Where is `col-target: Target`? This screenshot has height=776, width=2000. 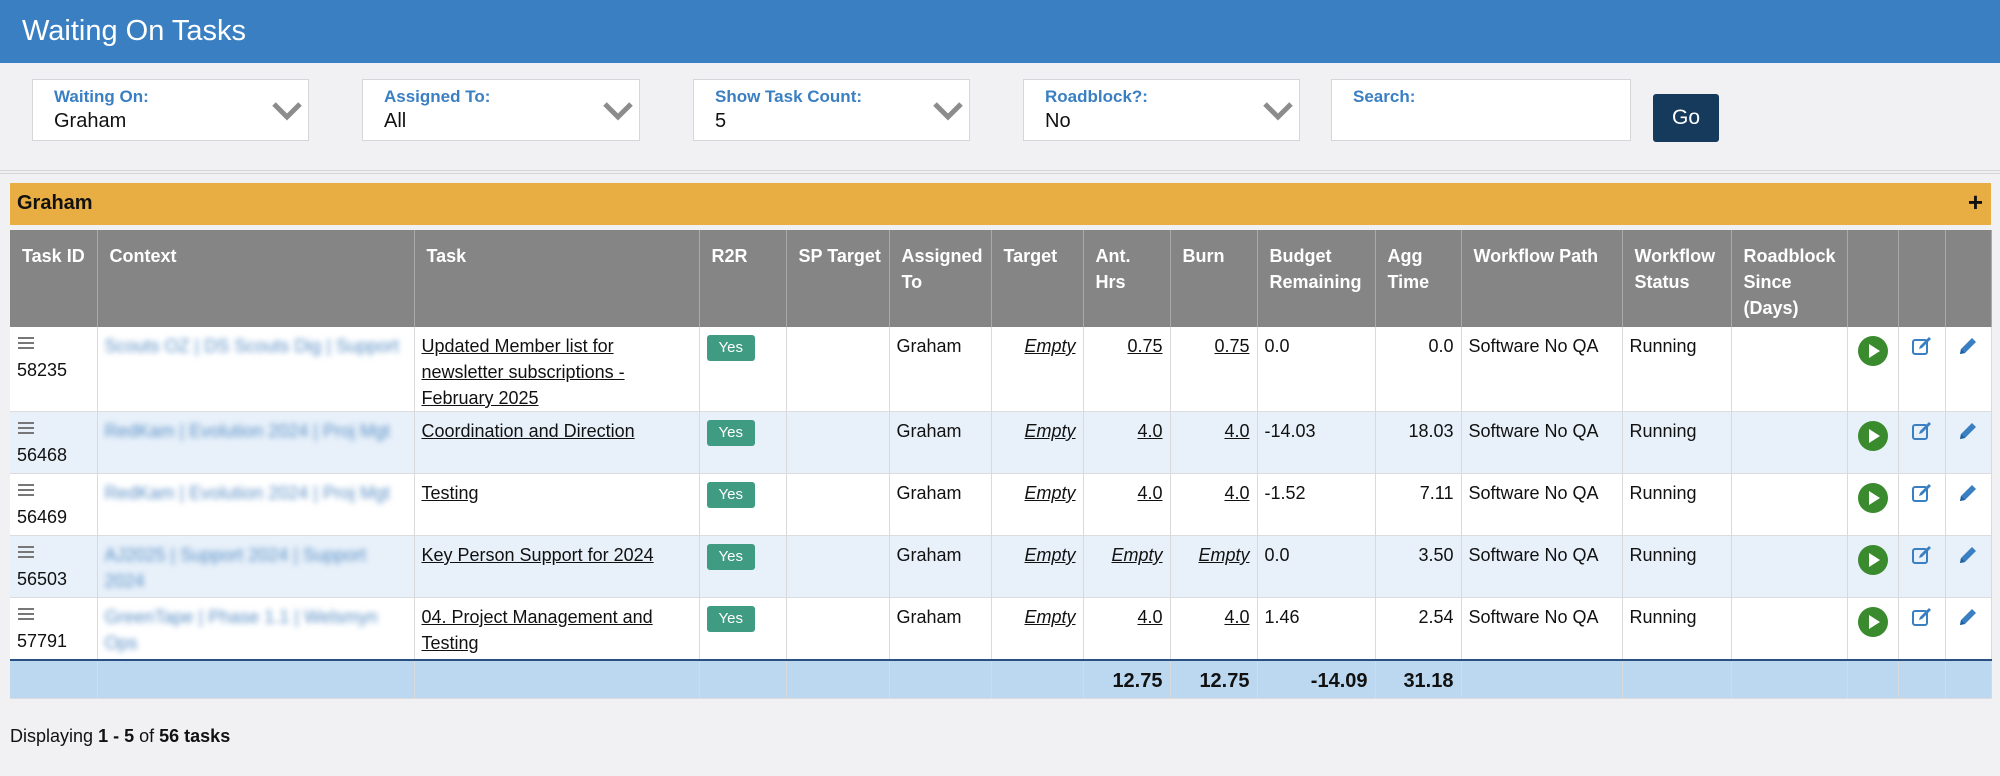
col-target: Target is located at coordinates (1037, 278).